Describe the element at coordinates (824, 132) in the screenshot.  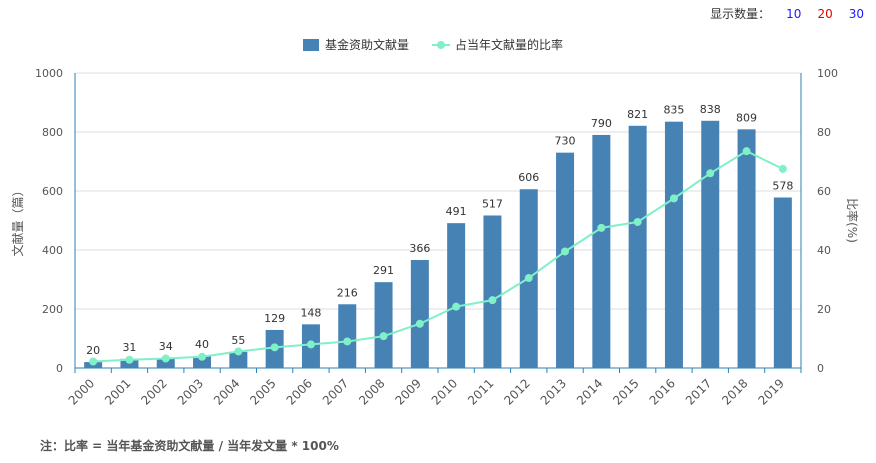
I see `y-right-tick-label: 80` at that location.